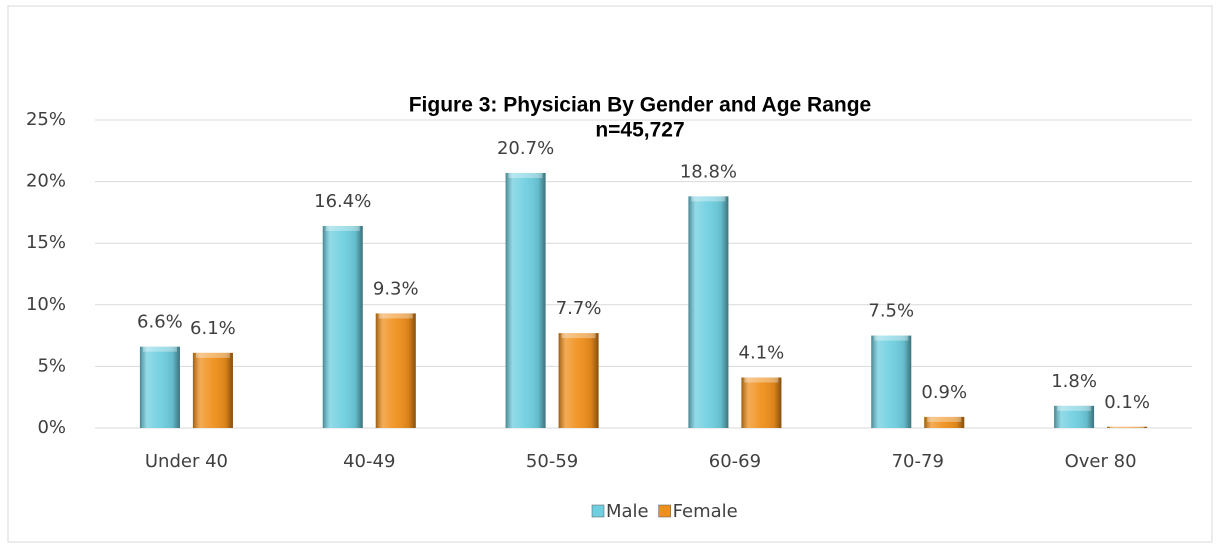 The image size is (1217, 548). What do you see at coordinates (1127, 402) in the screenshot?
I see `data-label: 0.1%` at bounding box center [1127, 402].